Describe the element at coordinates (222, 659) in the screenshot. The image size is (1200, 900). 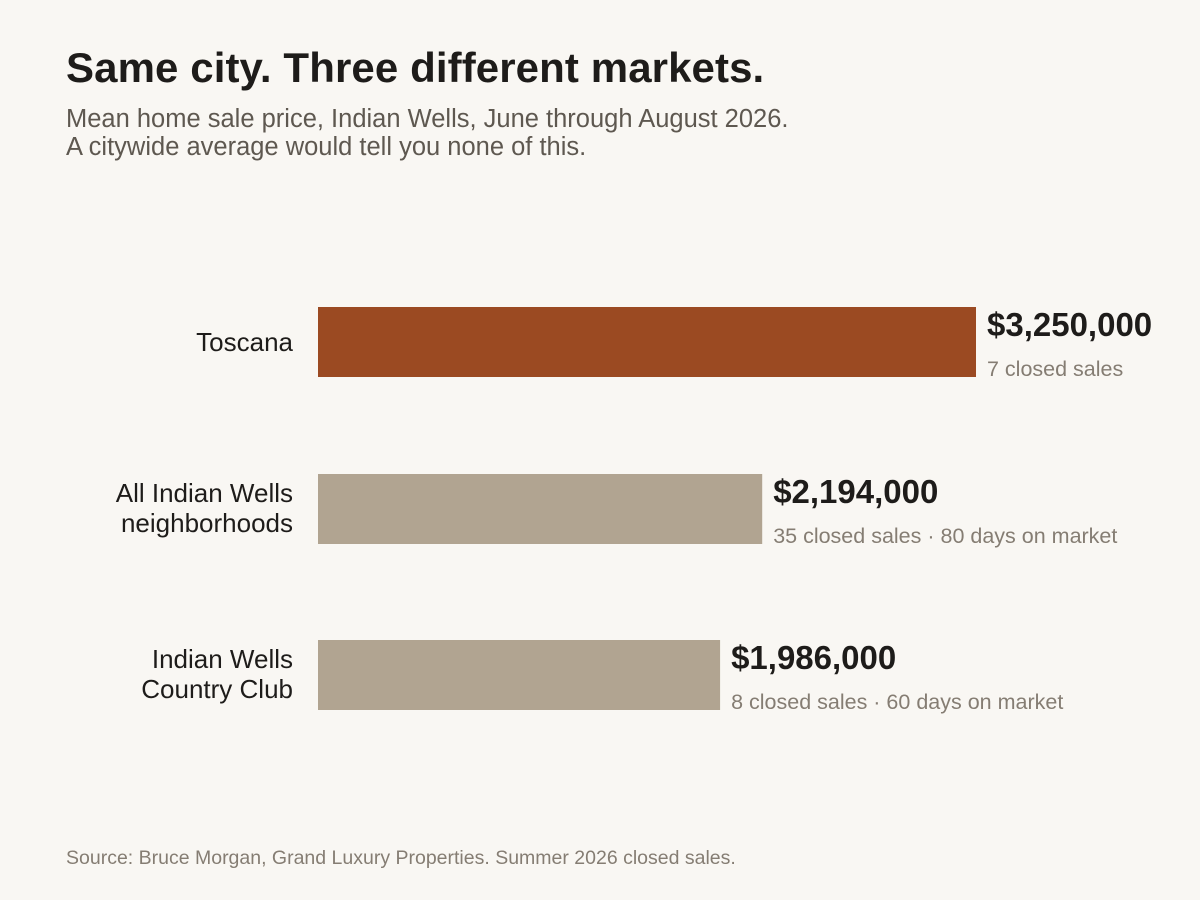
I see `category-label-2-0: Indian Wells` at that location.